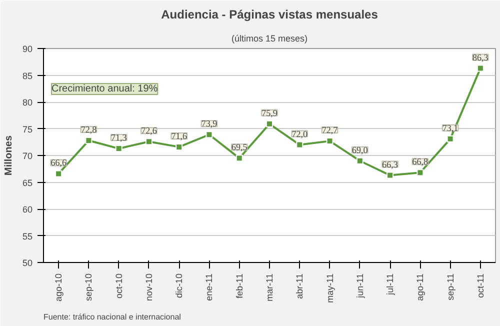 This screenshot has width=500, height=326. I want to click on data-label: 66,8, so click(420, 161).